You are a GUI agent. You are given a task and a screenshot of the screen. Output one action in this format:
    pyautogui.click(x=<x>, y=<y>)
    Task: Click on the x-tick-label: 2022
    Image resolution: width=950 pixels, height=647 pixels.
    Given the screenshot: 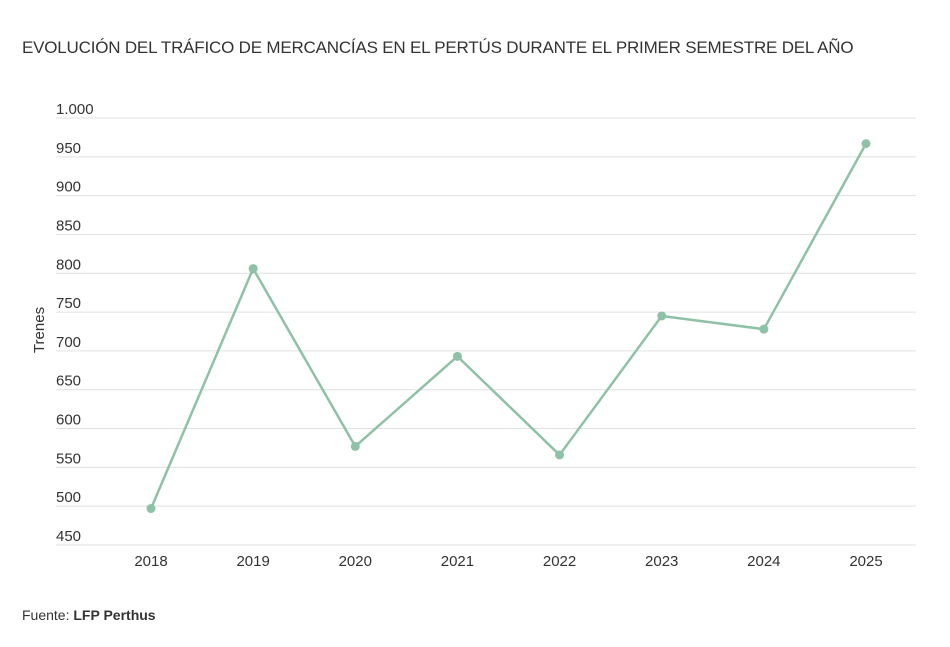 What is the action you would take?
    pyautogui.click(x=559, y=561)
    